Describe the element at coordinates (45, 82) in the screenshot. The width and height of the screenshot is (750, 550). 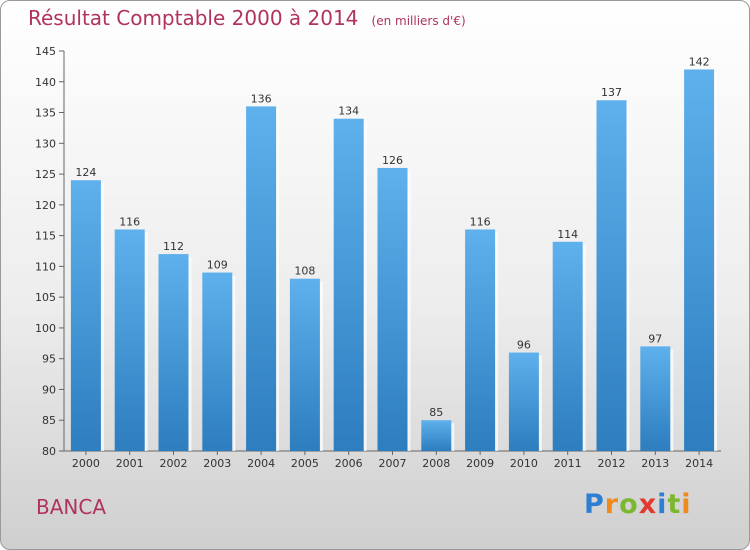
I see `y-tick-label: 140` at that location.